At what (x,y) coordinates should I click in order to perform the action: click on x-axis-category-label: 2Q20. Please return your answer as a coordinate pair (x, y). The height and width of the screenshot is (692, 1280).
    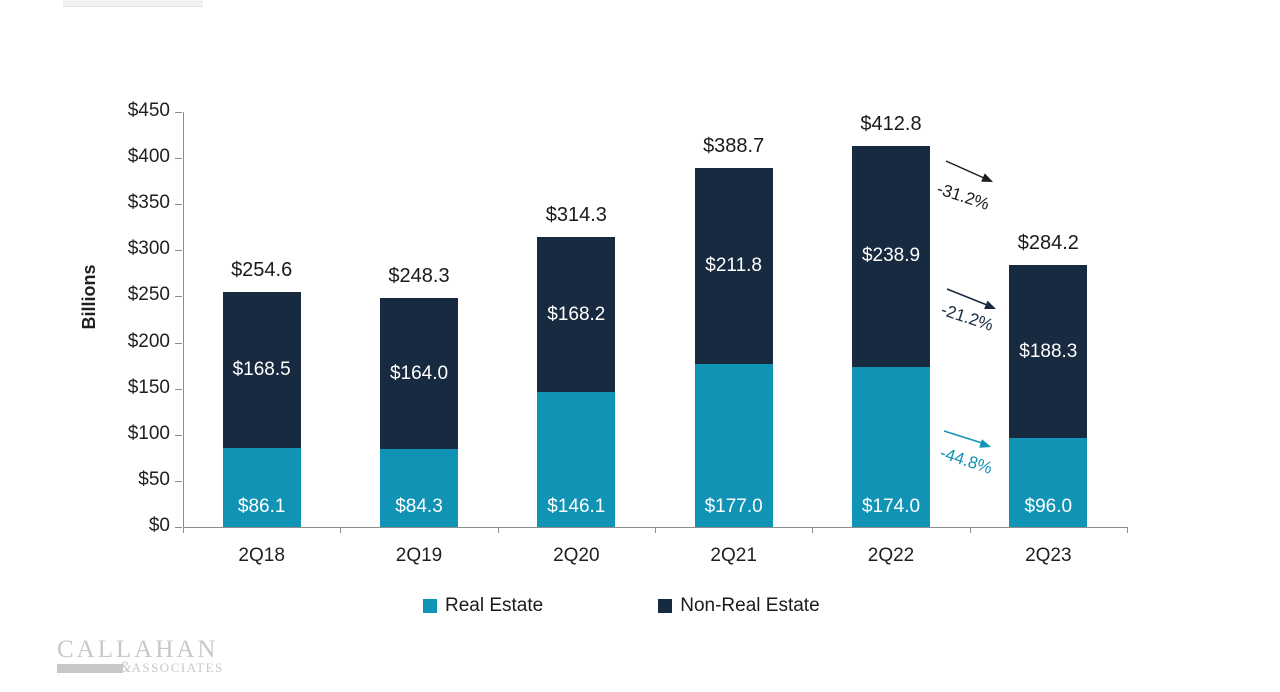
    Looking at the image, I should click on (576, 555).